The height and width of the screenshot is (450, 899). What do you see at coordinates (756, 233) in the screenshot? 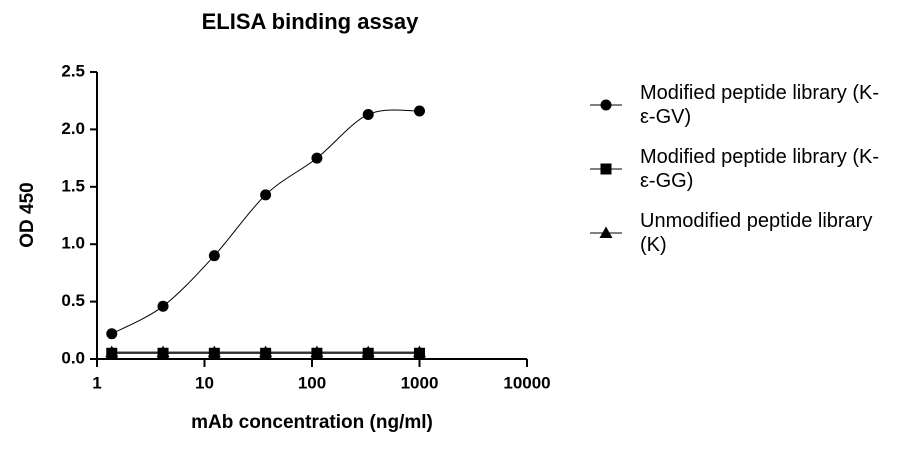
I see `legend-label: Unmodified peptide library (K)` at bounding box center [756, 233].